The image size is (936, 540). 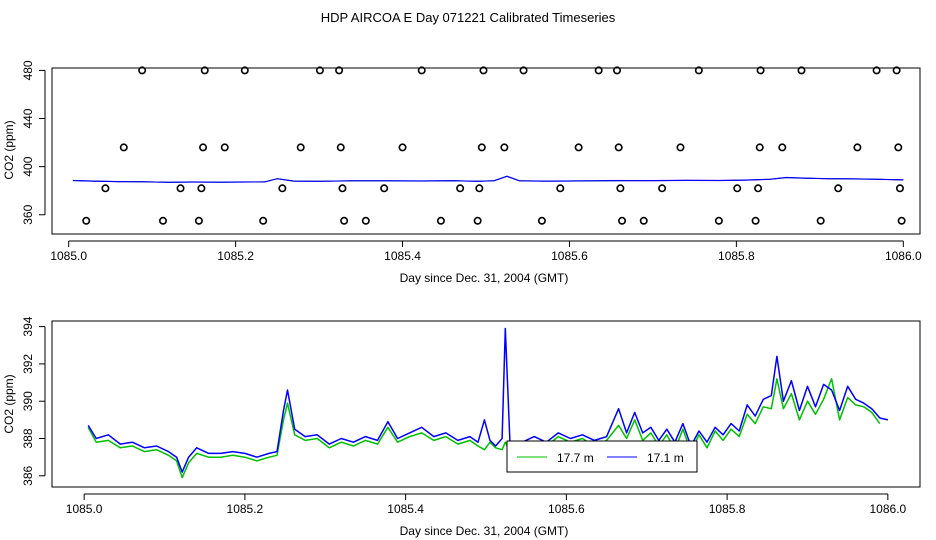 What do you see at coordinates (28, 118) in the screenshot?
I see `top-plot-y-tick-label: 440` at bounding box center [28, 118].